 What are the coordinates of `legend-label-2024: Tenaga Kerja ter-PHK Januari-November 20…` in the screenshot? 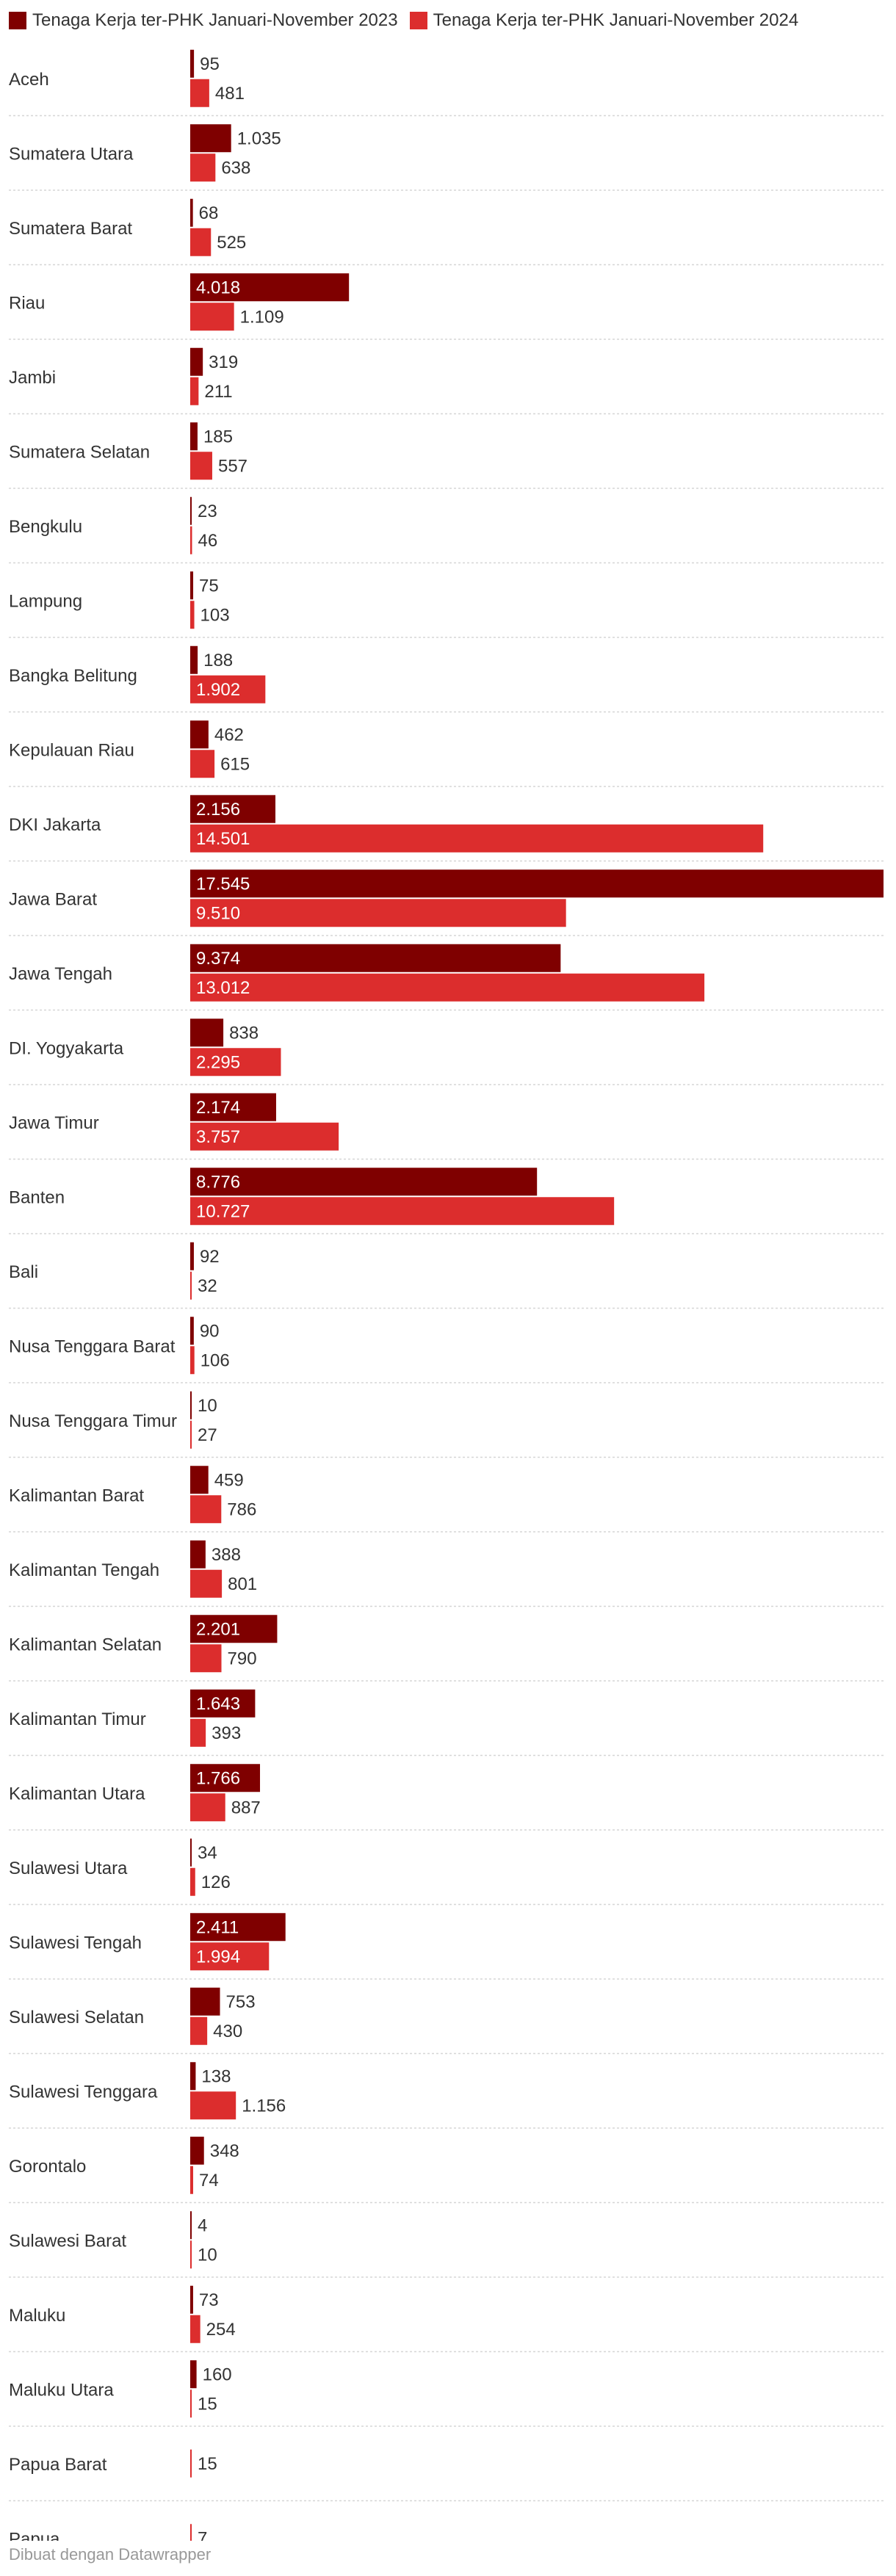 It's located at (616, 20).